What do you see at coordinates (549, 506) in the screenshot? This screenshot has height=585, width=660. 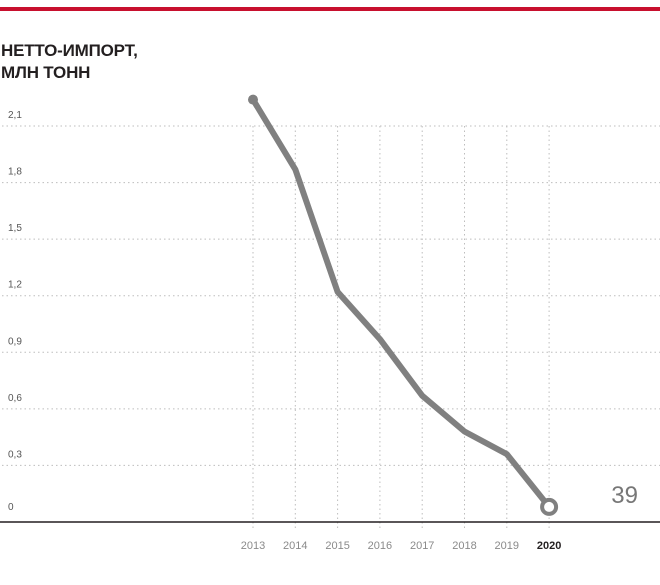 I see `data-point-2020` at bounding box center [549, 506].